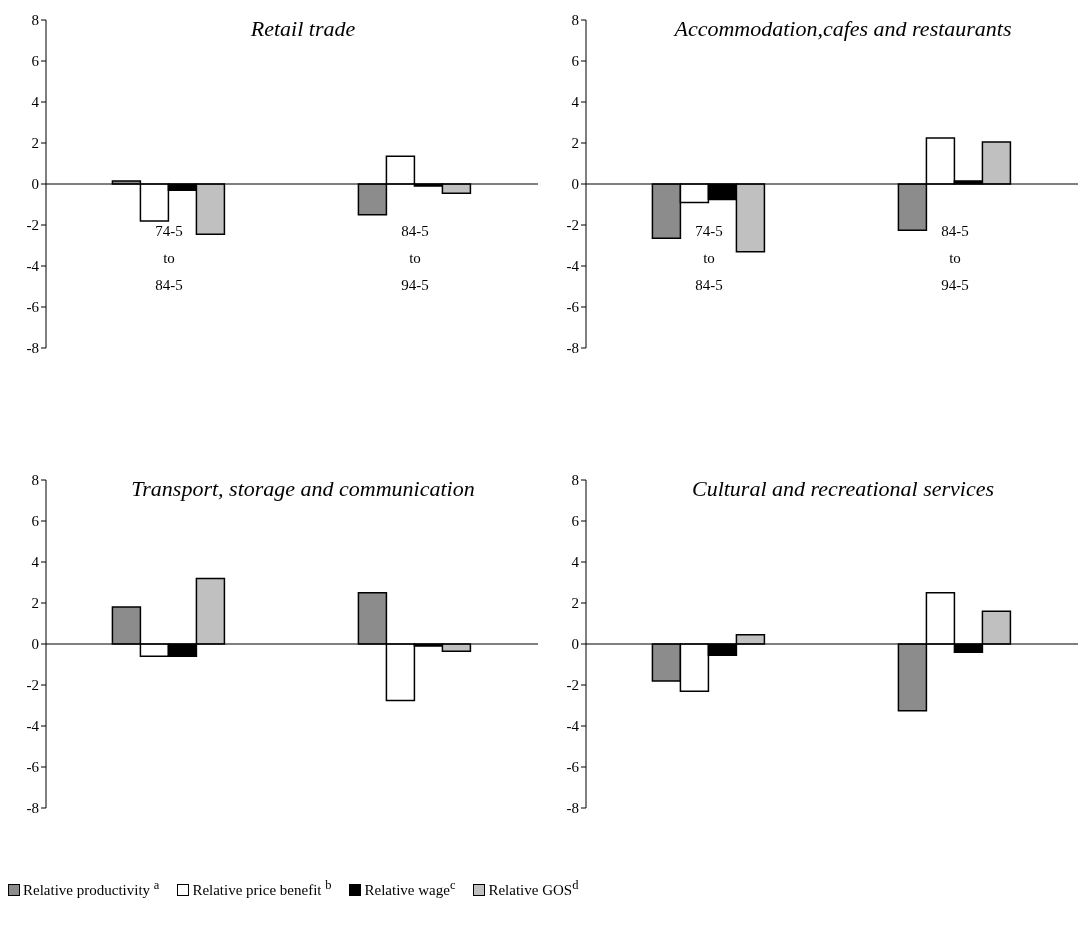 The height and width of the screenshot is (929, 1083). Describe the element at coordinates (262, 888) in the screenshot. I see `legend-label: Relative price benefit $^{b}$` at that location.